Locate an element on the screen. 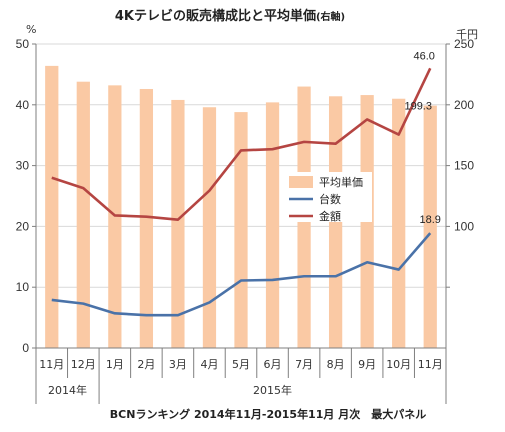 The height and width of the screenshot is (432, 505). left-tick-label: 10 is located at coordinates (23, 287).